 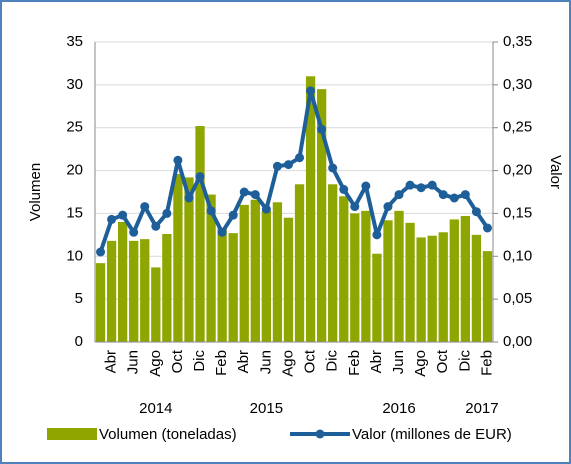 I want to click on year-label: 2016, so click(x=398, y=408).